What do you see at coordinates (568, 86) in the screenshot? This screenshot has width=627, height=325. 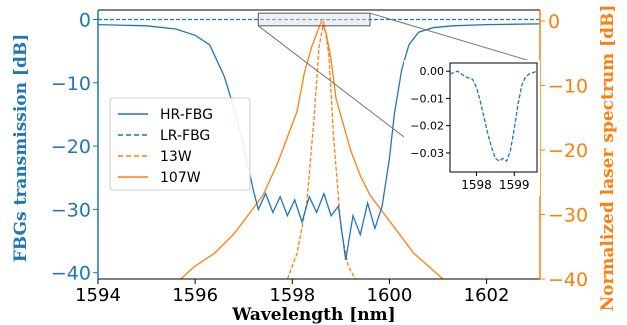 I see `y-right-tick-label: −10` at bounding box center [568, 86].